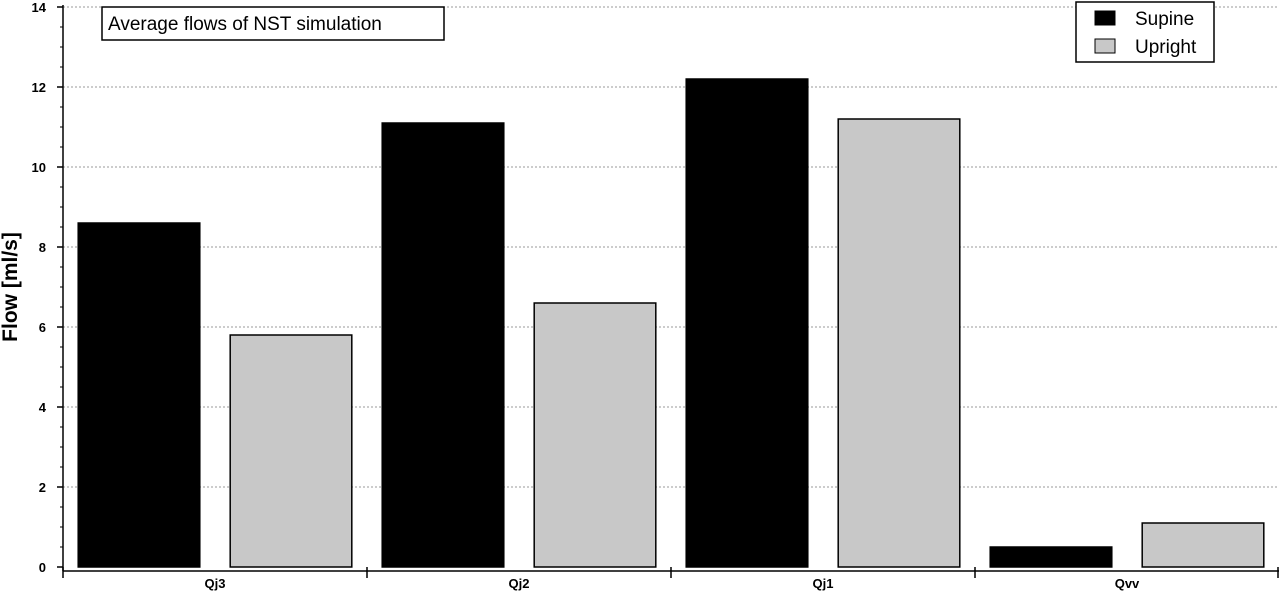 The image size is (1280, 594). Describe the element at coordinates (899, 343) in the screenshot. I see `bar-upright-qj1` at that location.